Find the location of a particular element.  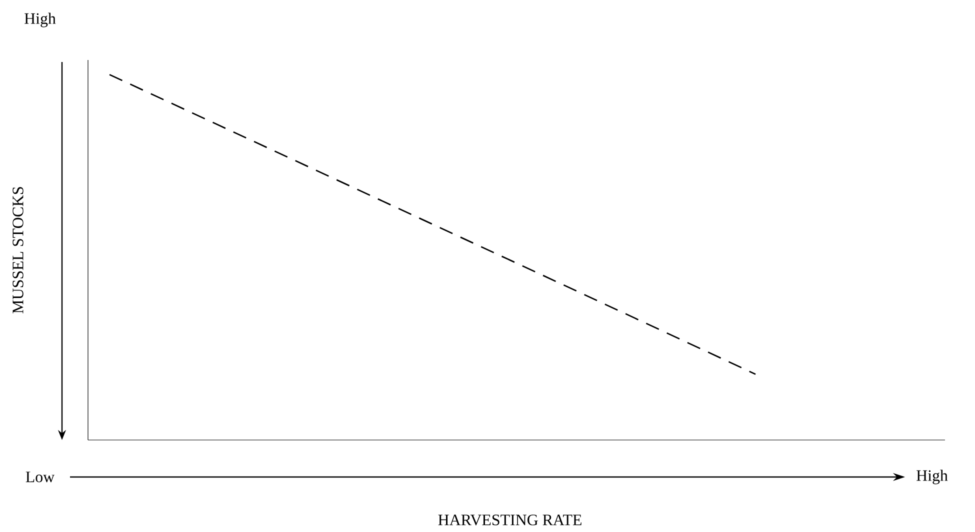

text: Low is located at coordinates (40, 477).